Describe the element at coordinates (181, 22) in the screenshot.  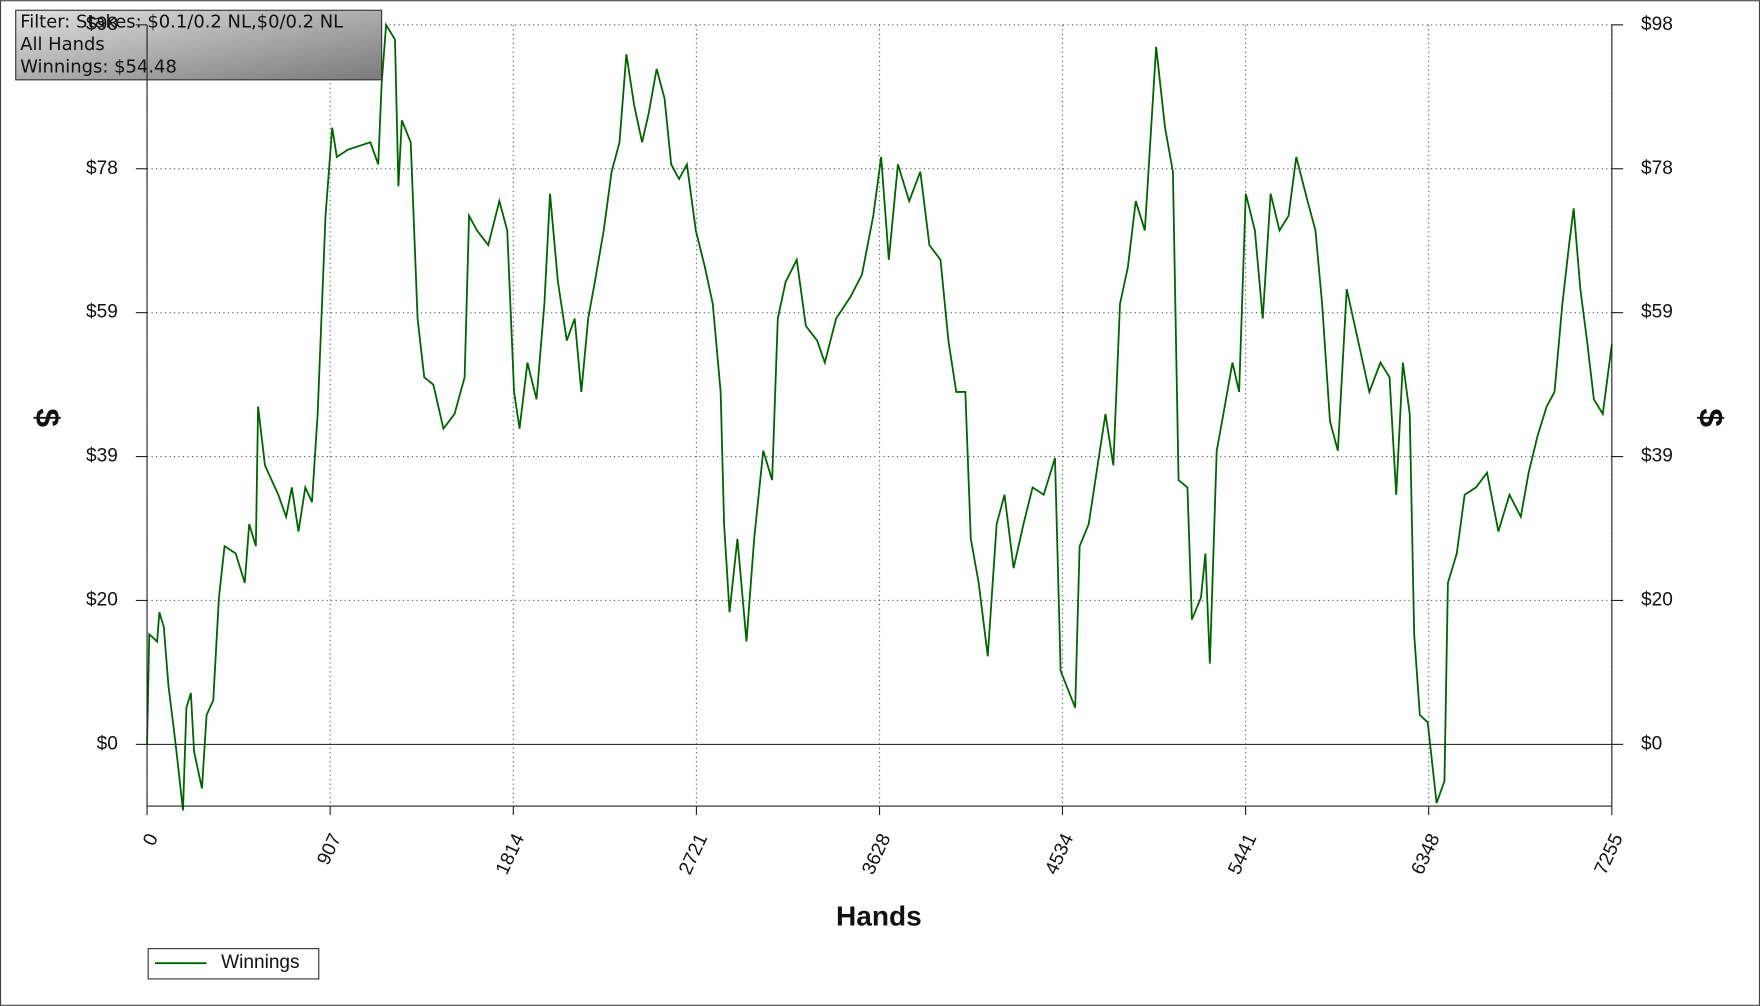
I see `info-line: Filter: Stakes: $0.1/0.2 NL,$0/0.2 NL` at that location.